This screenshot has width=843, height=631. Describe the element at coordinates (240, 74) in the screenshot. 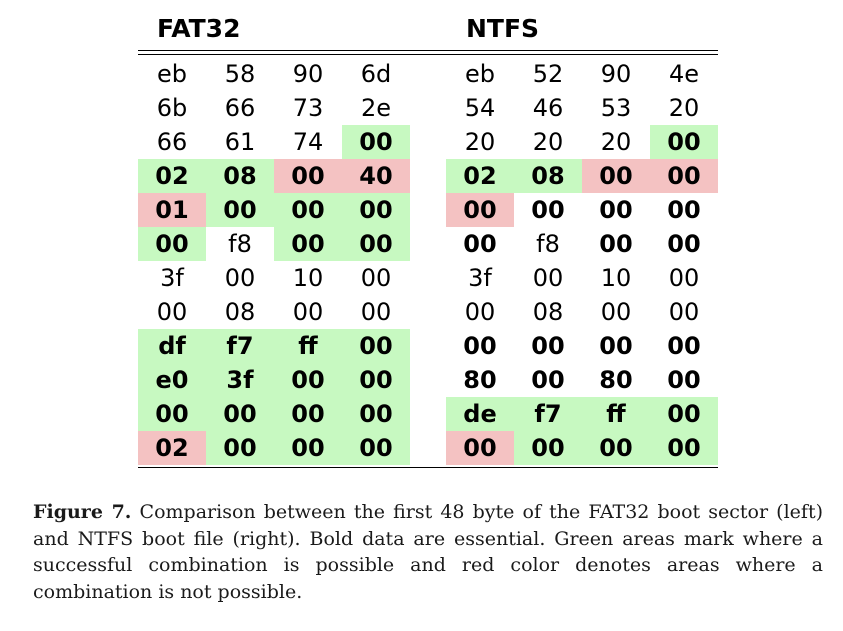

I see `fat32-byte-cell: 58` at that location.